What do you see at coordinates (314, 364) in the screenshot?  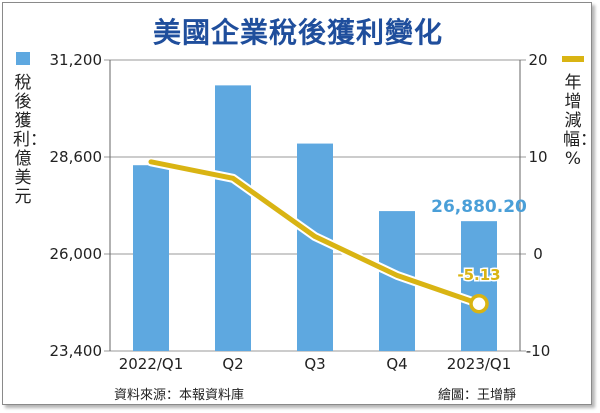 I see `category-label: Q3` at bounding box center [314, 364].